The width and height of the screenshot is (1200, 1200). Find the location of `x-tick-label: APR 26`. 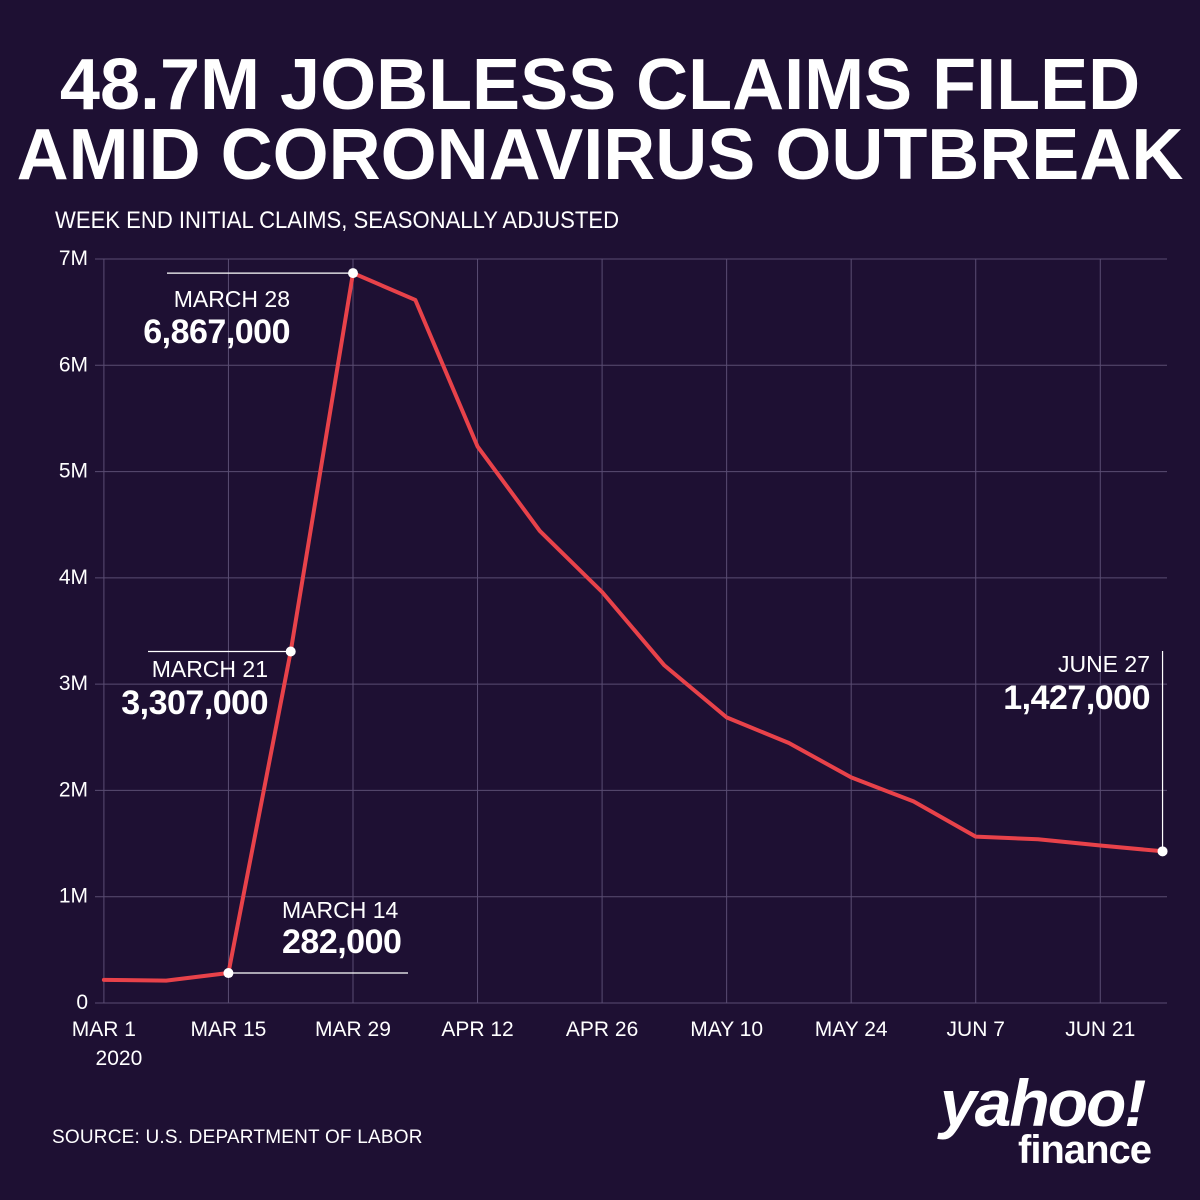

x-tick-label: APR 26 is located at coordinates (602, 1029).